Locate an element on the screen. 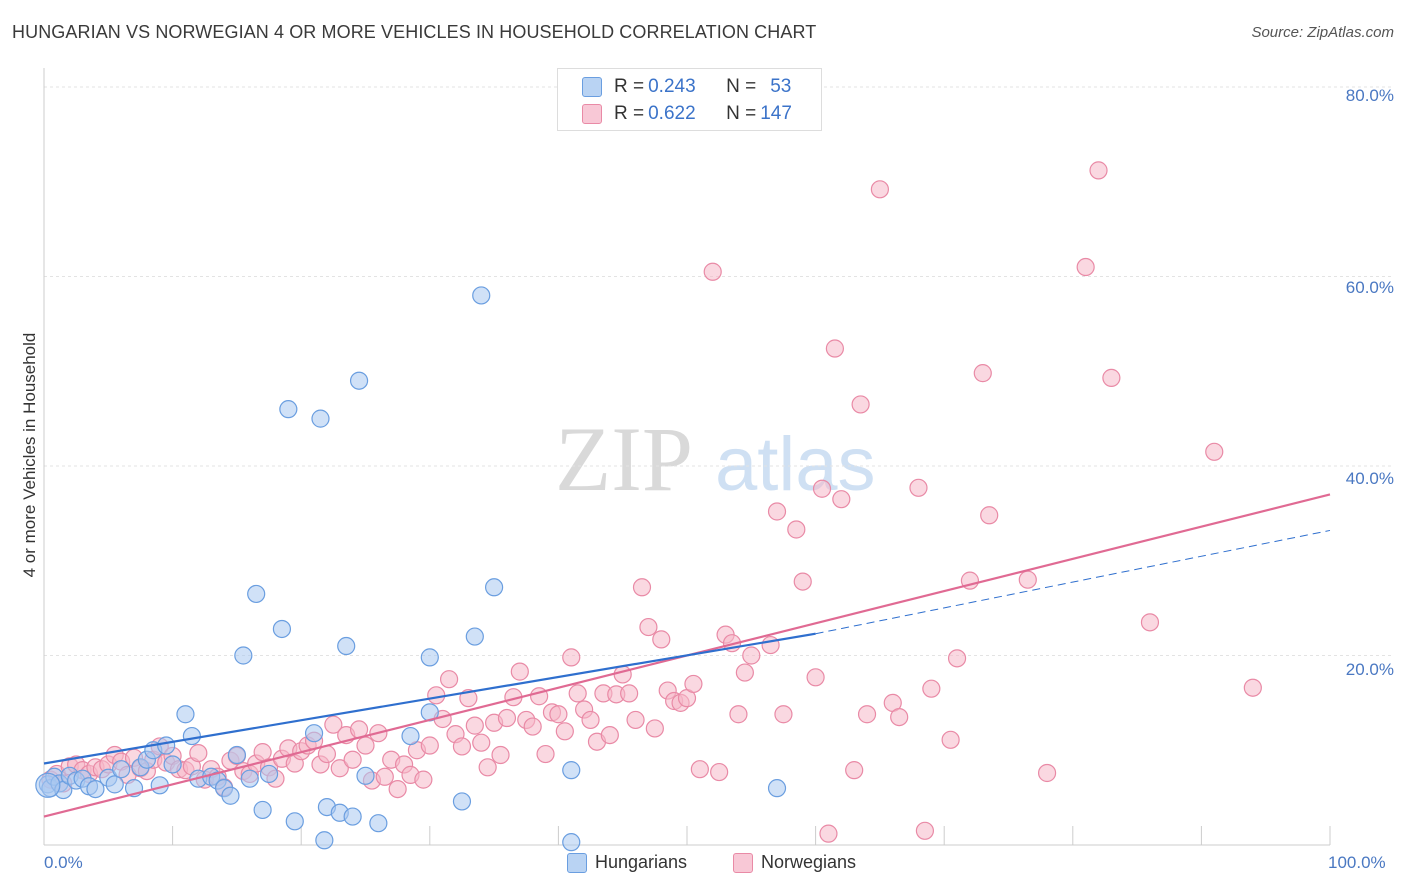 The height and width of the screenshot is (892, 1406). norwegians-legend-swatch is located at coordinates (743, 862).